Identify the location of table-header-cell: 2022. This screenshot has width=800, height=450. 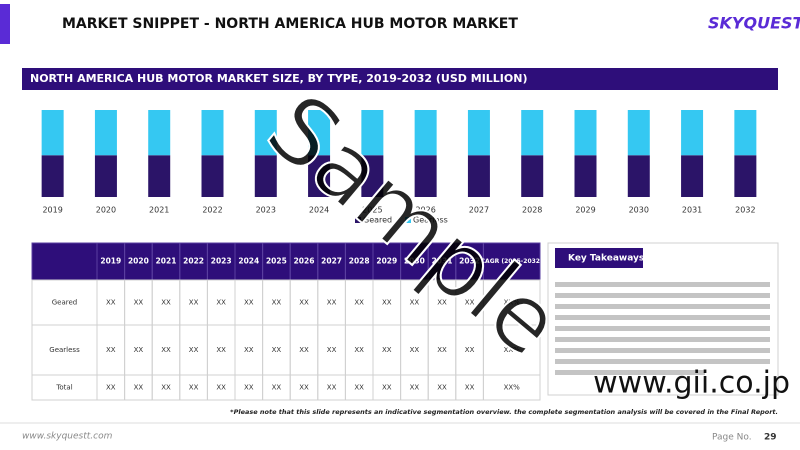
(193, 261).